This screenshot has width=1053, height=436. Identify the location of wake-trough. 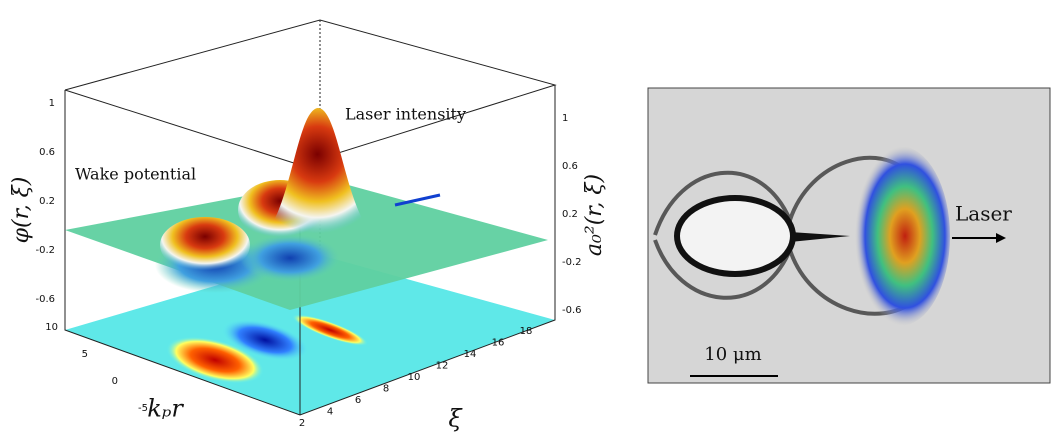
(290, 258).